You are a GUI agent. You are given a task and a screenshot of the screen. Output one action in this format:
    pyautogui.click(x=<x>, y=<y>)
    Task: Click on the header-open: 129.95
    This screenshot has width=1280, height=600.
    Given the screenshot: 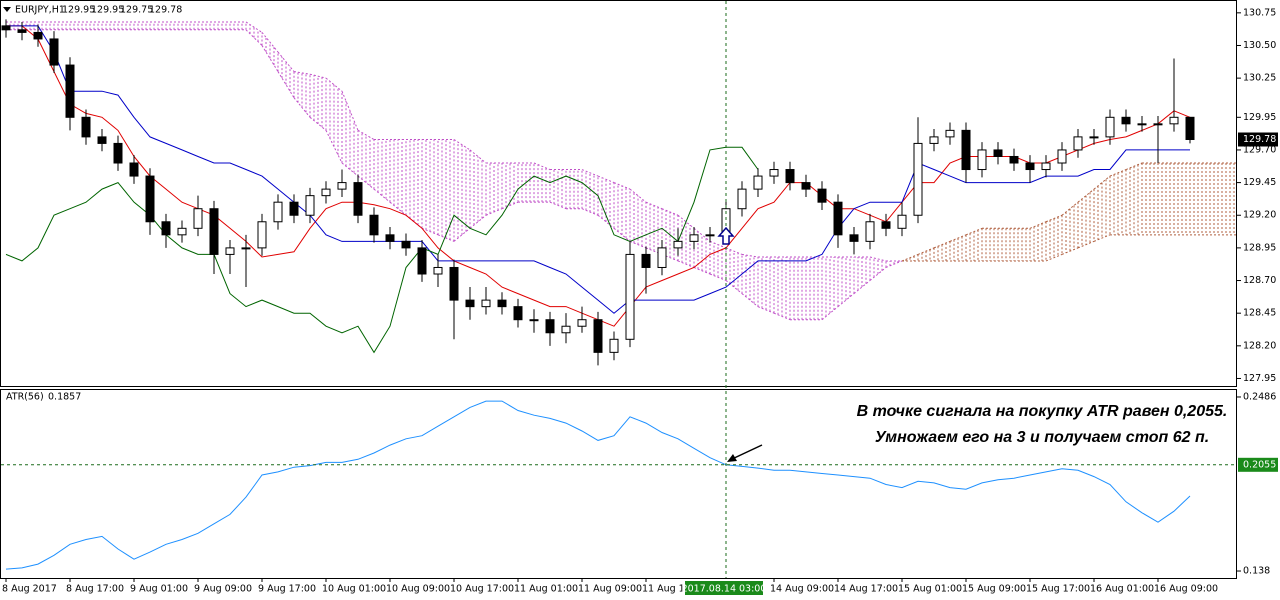 What is the action you would take?
    pyautogui.click(x=78, y=10)
    